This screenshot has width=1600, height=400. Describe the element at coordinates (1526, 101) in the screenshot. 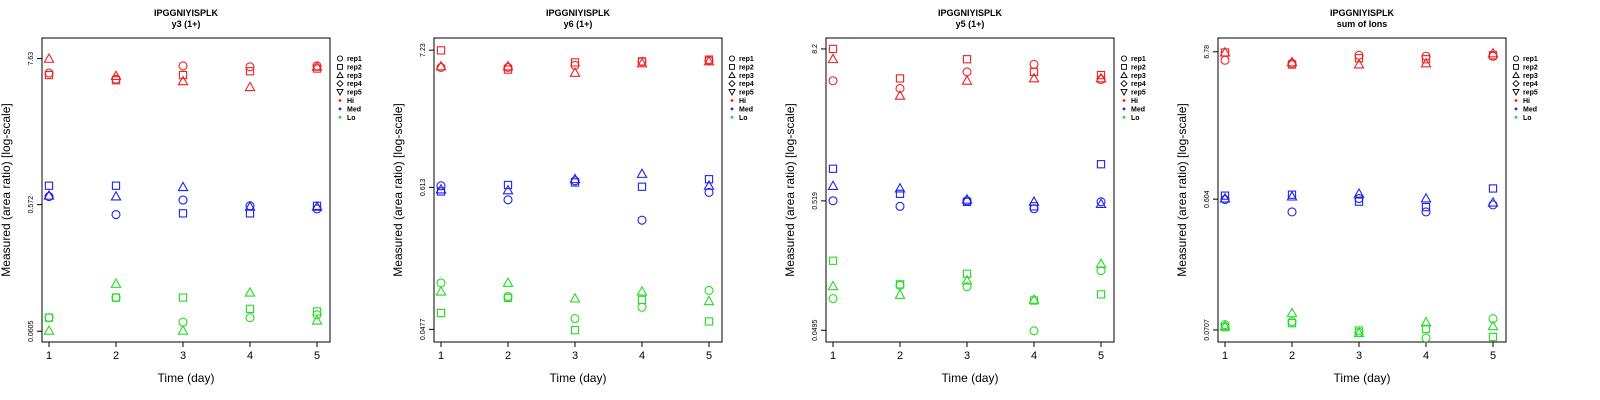

I see `legend-label: Hi` at that location.